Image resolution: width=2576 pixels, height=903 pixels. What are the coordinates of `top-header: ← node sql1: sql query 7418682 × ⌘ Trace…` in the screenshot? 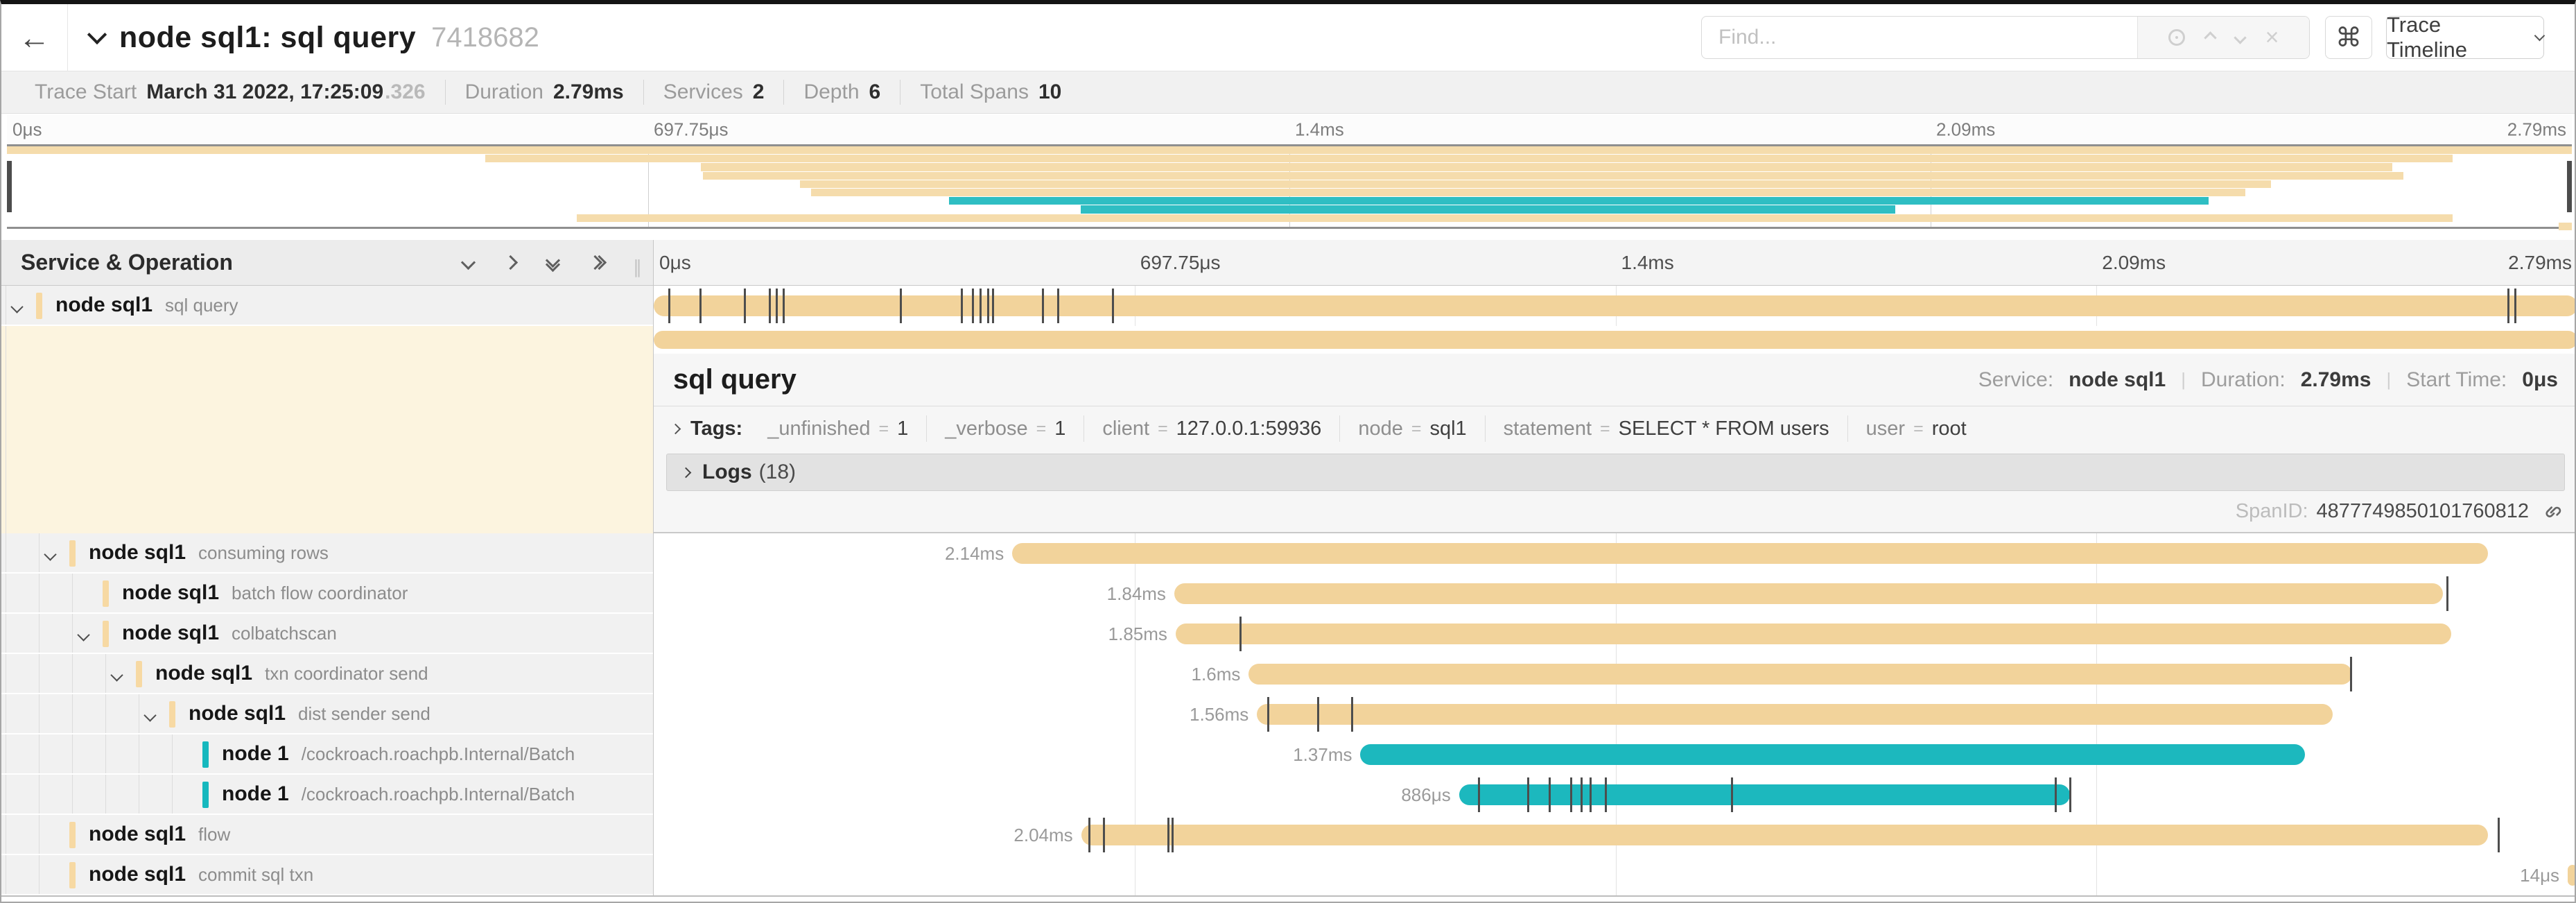 It's located at (1288, 37).